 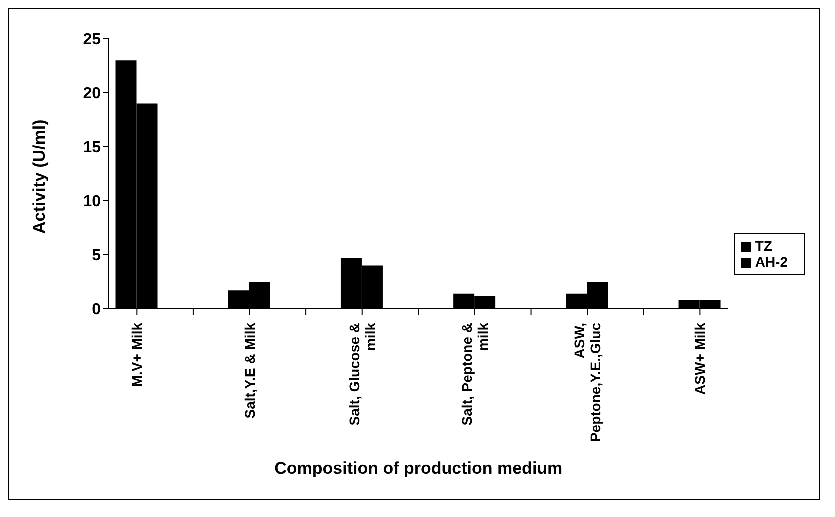 I want to click on y-tick-label: 15, so click(x=92, y=148).